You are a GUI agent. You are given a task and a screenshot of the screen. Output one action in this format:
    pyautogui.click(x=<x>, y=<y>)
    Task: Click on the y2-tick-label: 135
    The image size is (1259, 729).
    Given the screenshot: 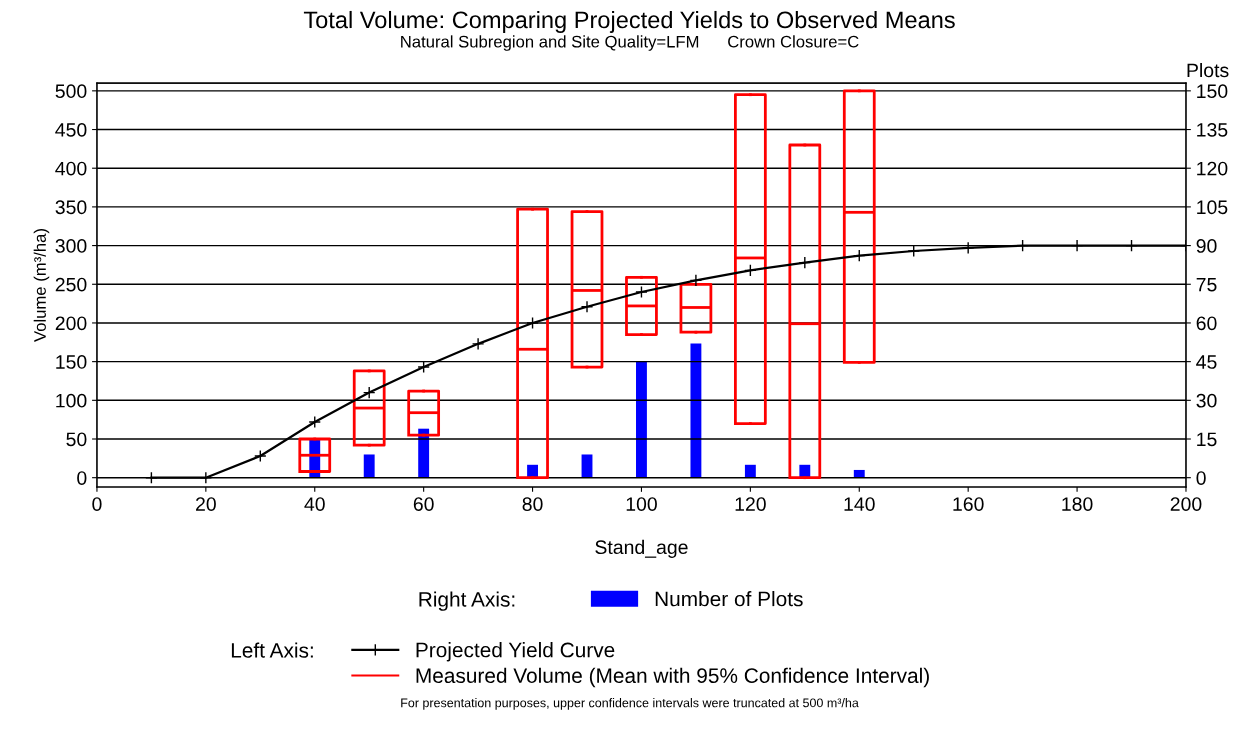 What is the action you would take?
    pyautogui.click(x=1212, y=130)
    